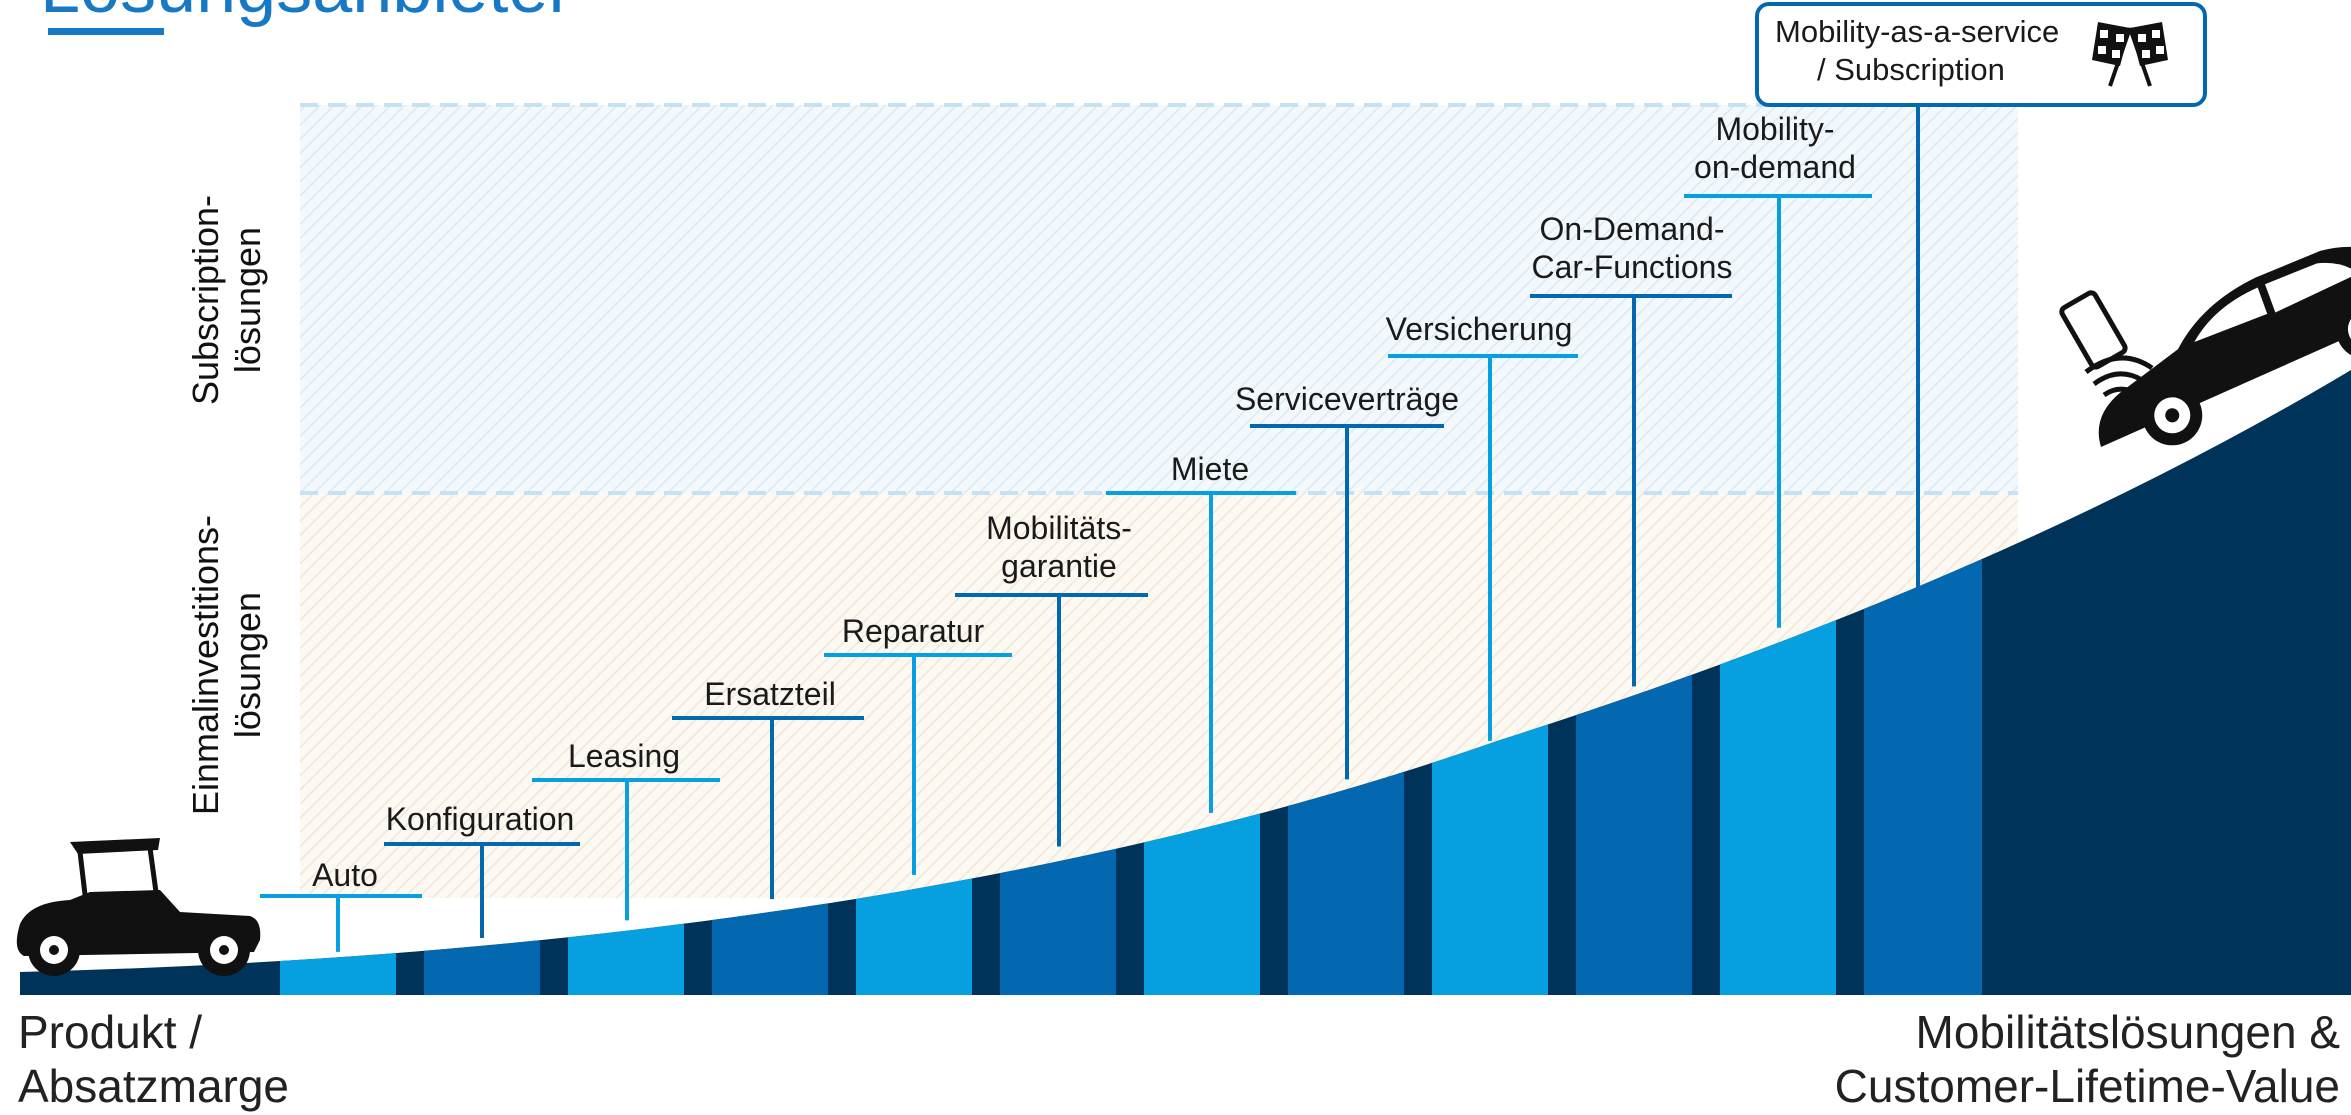 Image resolution: width=2351 pixels, height=1115 pixels. I want to click on axis-right-line1: Mobilitätslösungen &, so click(2128, 1032).